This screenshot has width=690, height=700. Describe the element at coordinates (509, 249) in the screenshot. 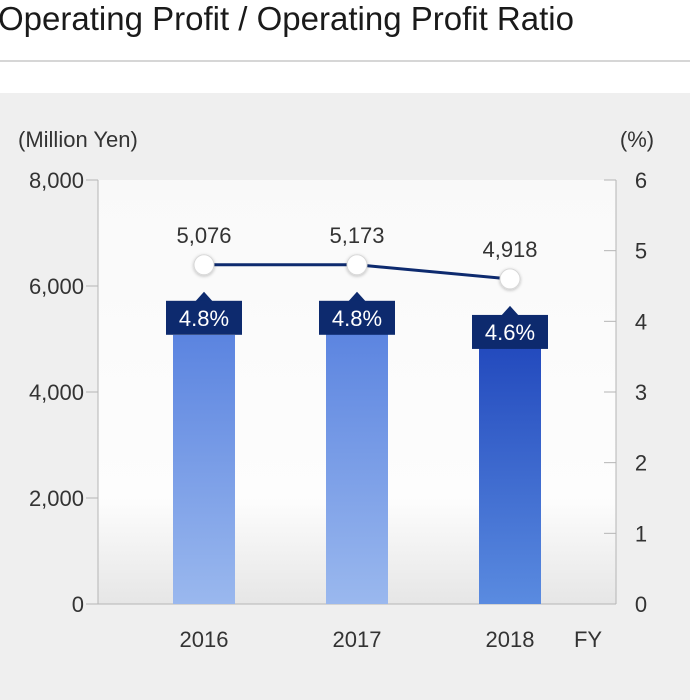

I see `profit-value-label: 4,918` at that location.